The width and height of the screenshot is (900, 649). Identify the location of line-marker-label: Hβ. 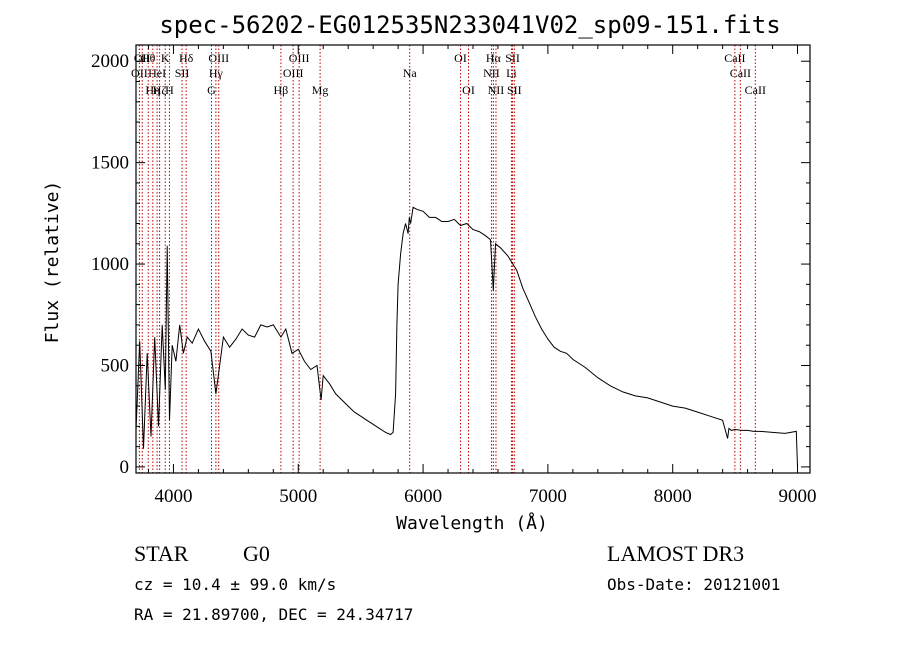
(281, 90).